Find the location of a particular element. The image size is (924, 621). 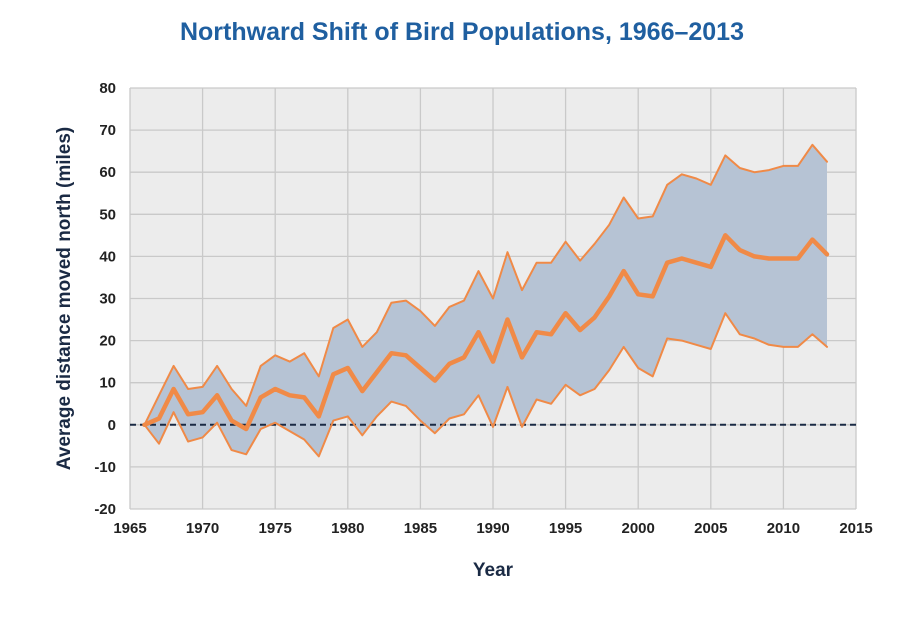

y-tick-label: 10 is located at coordinates (107, 383).